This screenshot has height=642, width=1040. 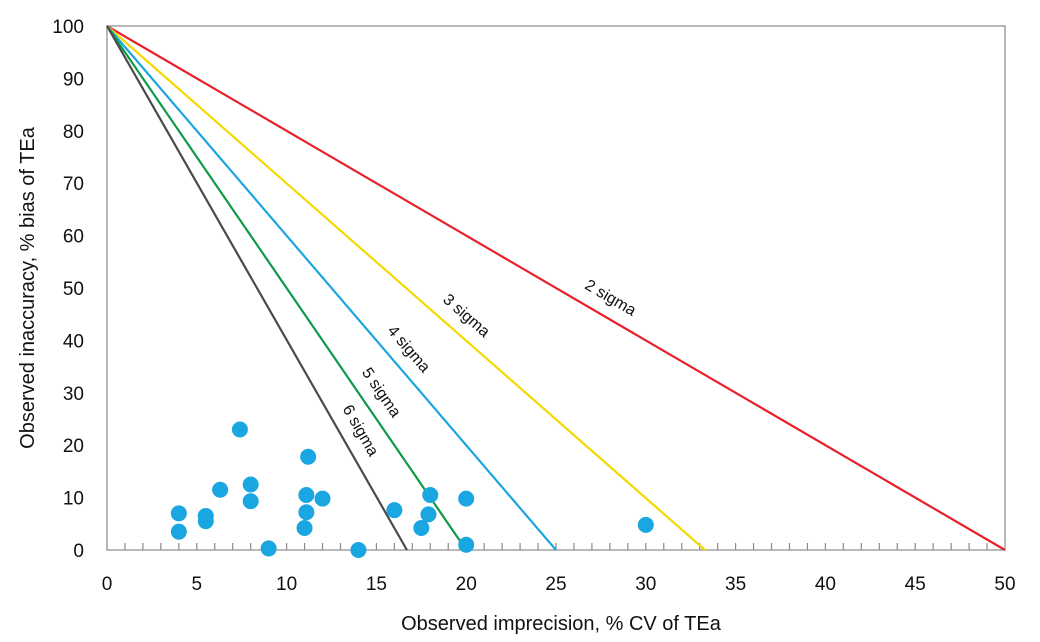 What do you see at coordinates (1004, 584) in the screenshot?
I see `x-tick-label: 50` at bounding box center [1004, 584].